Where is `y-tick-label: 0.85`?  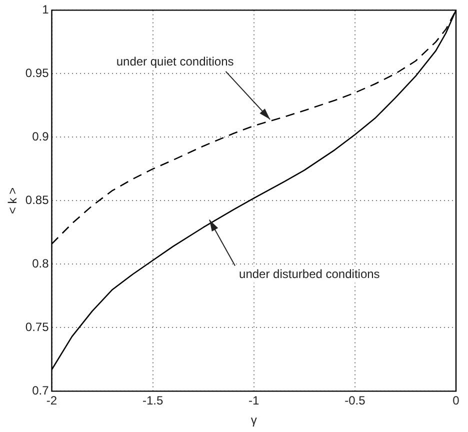 y-tick-label: 0.85 is located at coordinates (37, 200).